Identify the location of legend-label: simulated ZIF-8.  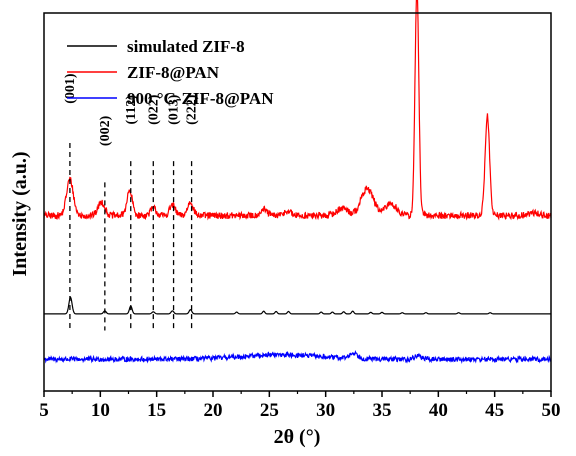
(186, 46).